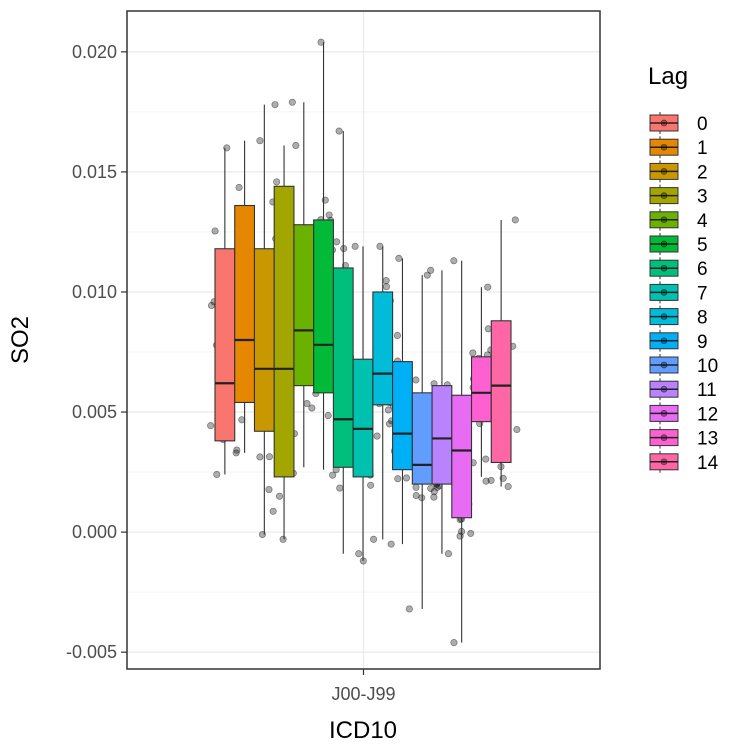 The height and width of the screenshot is (755, 731). I want to click on legend-label: 11, so click(707, 390).